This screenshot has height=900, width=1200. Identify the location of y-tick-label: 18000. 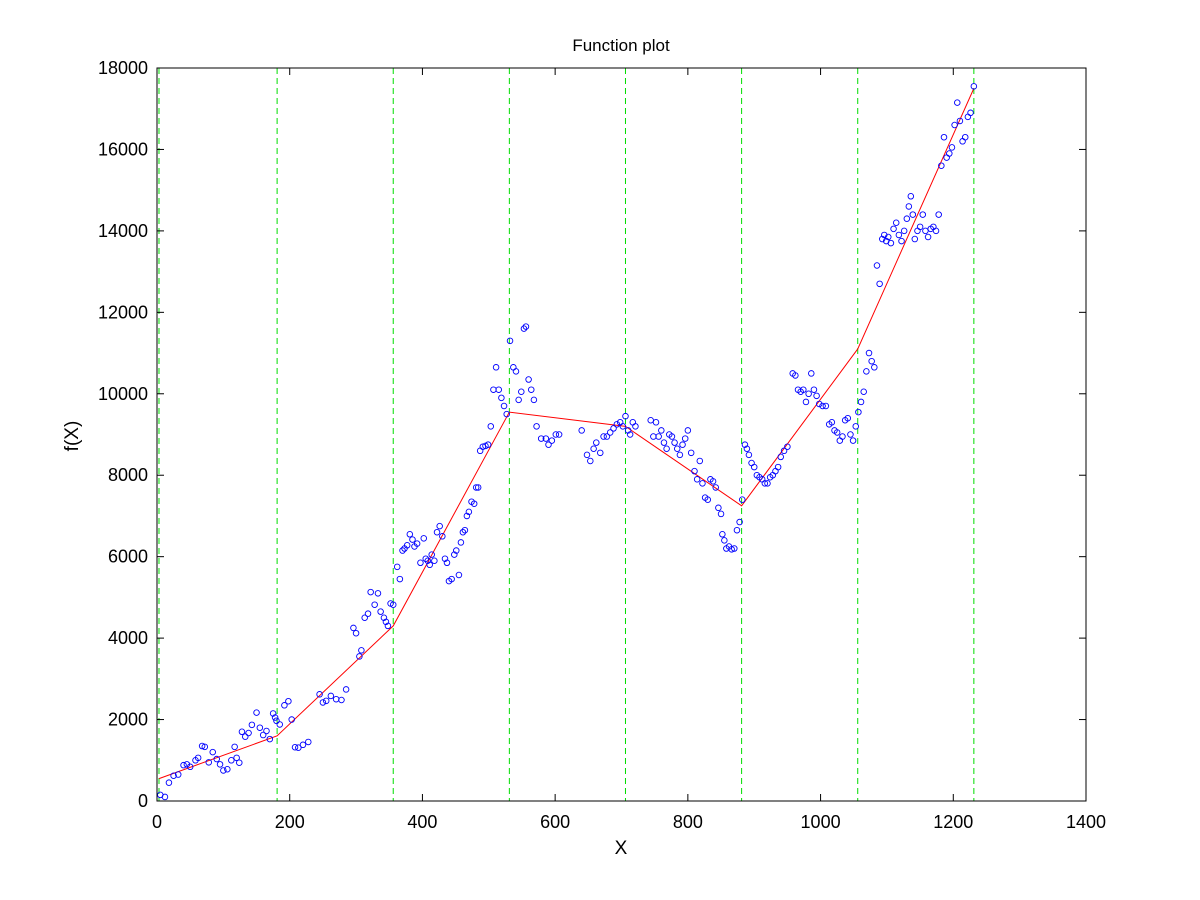
(123, 68).